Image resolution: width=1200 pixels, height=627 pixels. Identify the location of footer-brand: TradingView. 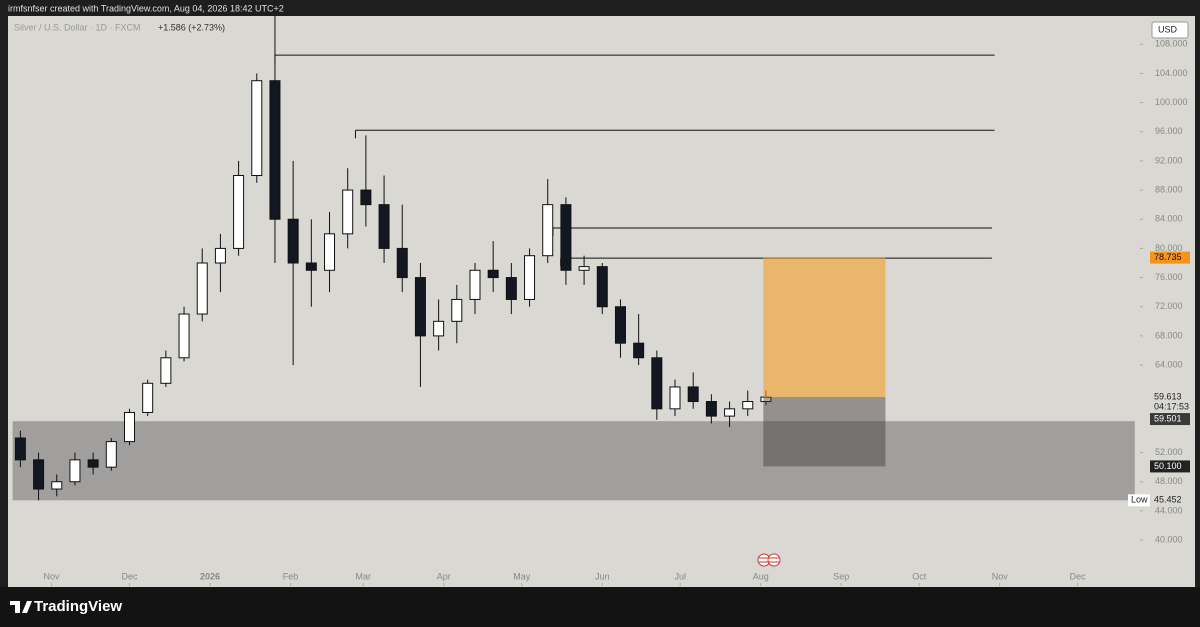
(78, 606).